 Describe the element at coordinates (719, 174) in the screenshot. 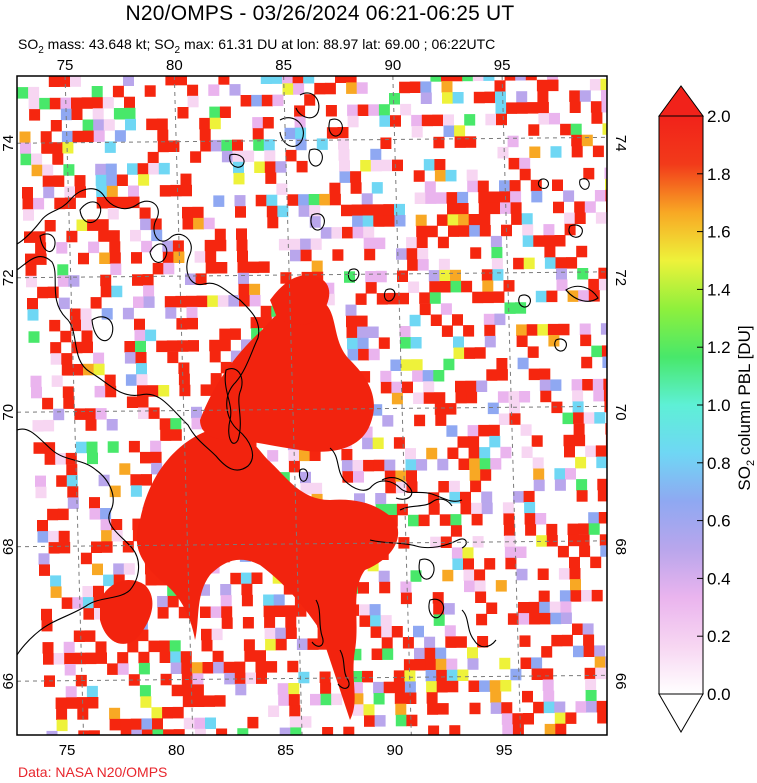

I see `colorbar-tick-label: 1.8` at that location.